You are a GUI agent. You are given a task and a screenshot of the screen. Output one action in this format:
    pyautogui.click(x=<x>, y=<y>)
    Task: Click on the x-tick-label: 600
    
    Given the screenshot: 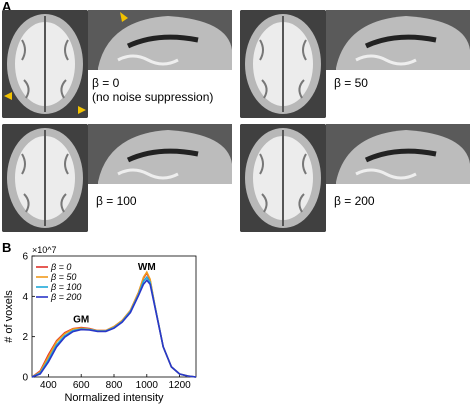 What is the action you would take?
    pyautogui.click(x=81, y=385)
    